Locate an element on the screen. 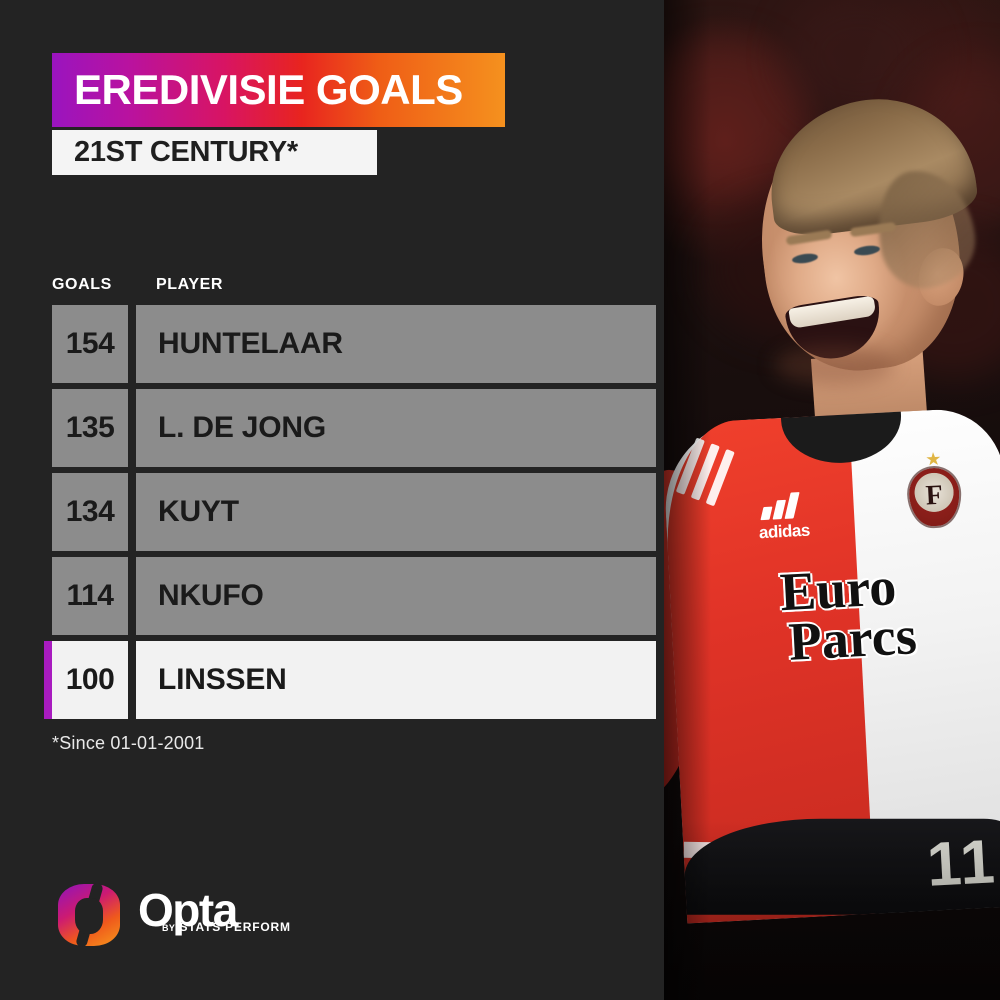  row-player-name: NKUFO is located at coordinates (396, 596).